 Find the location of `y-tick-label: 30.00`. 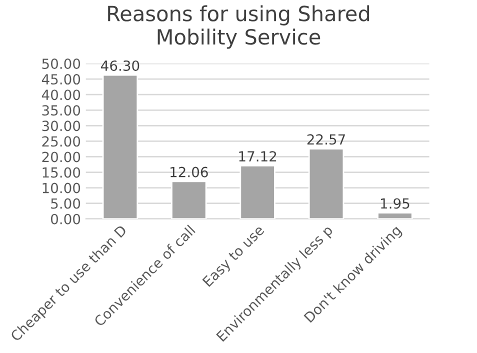

y-tick-label: 30.00 is located at coordinates (61, 126).